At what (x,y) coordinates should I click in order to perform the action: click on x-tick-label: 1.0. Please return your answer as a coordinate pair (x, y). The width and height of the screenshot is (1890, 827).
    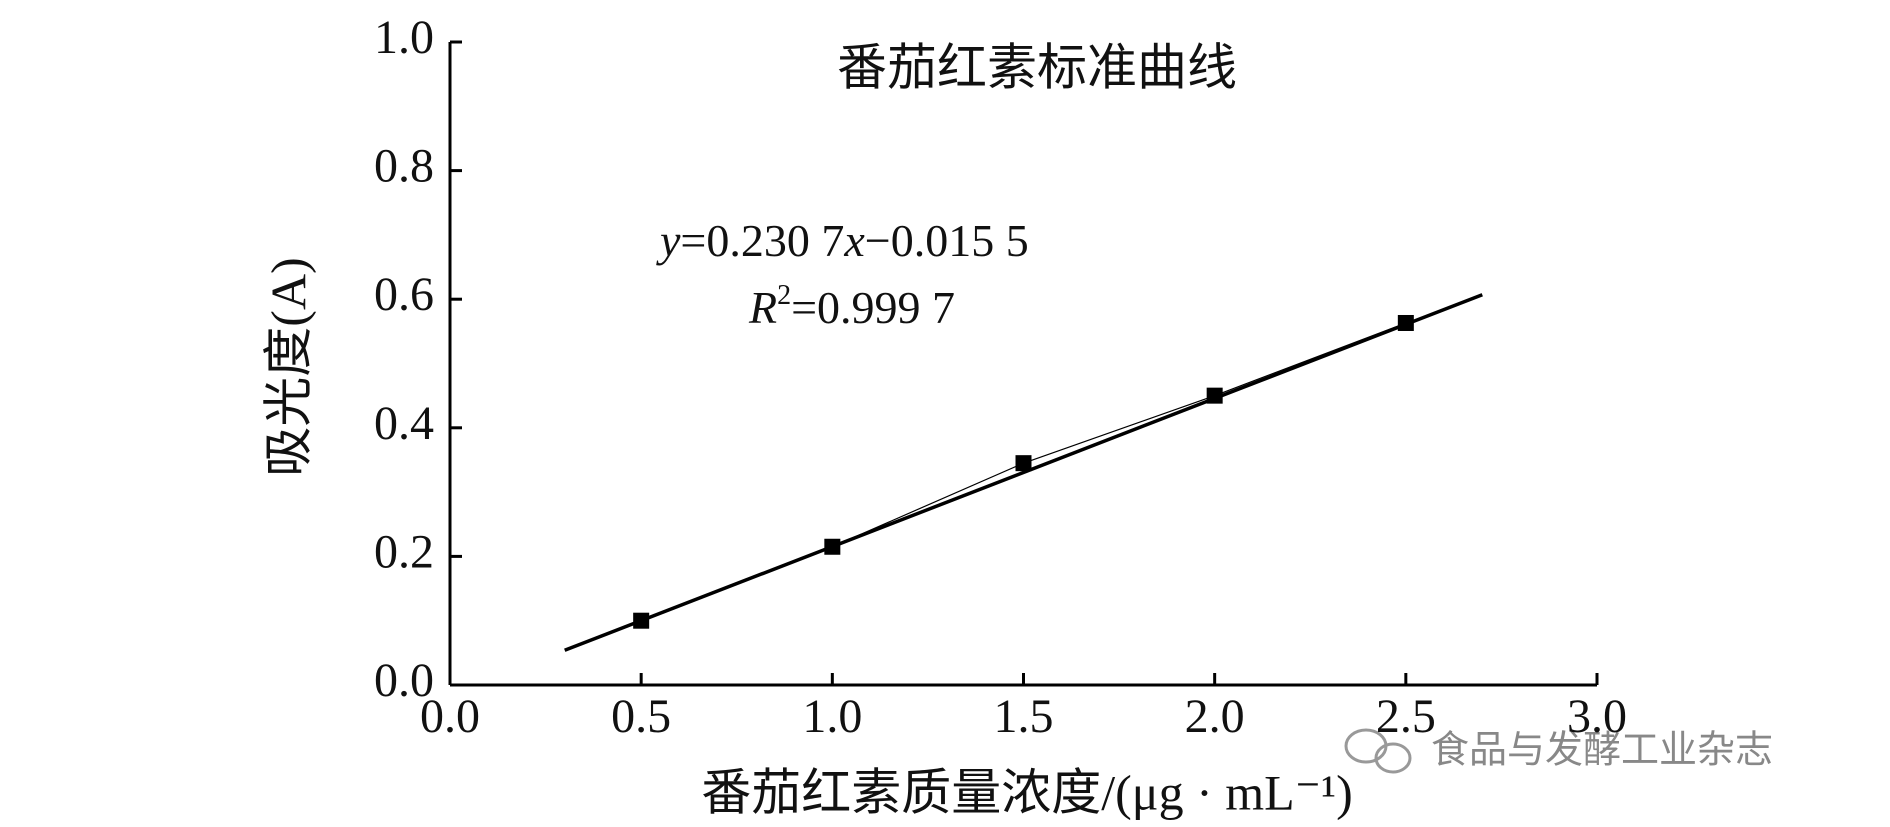
    Looking at the image, I should click on (832, 716).